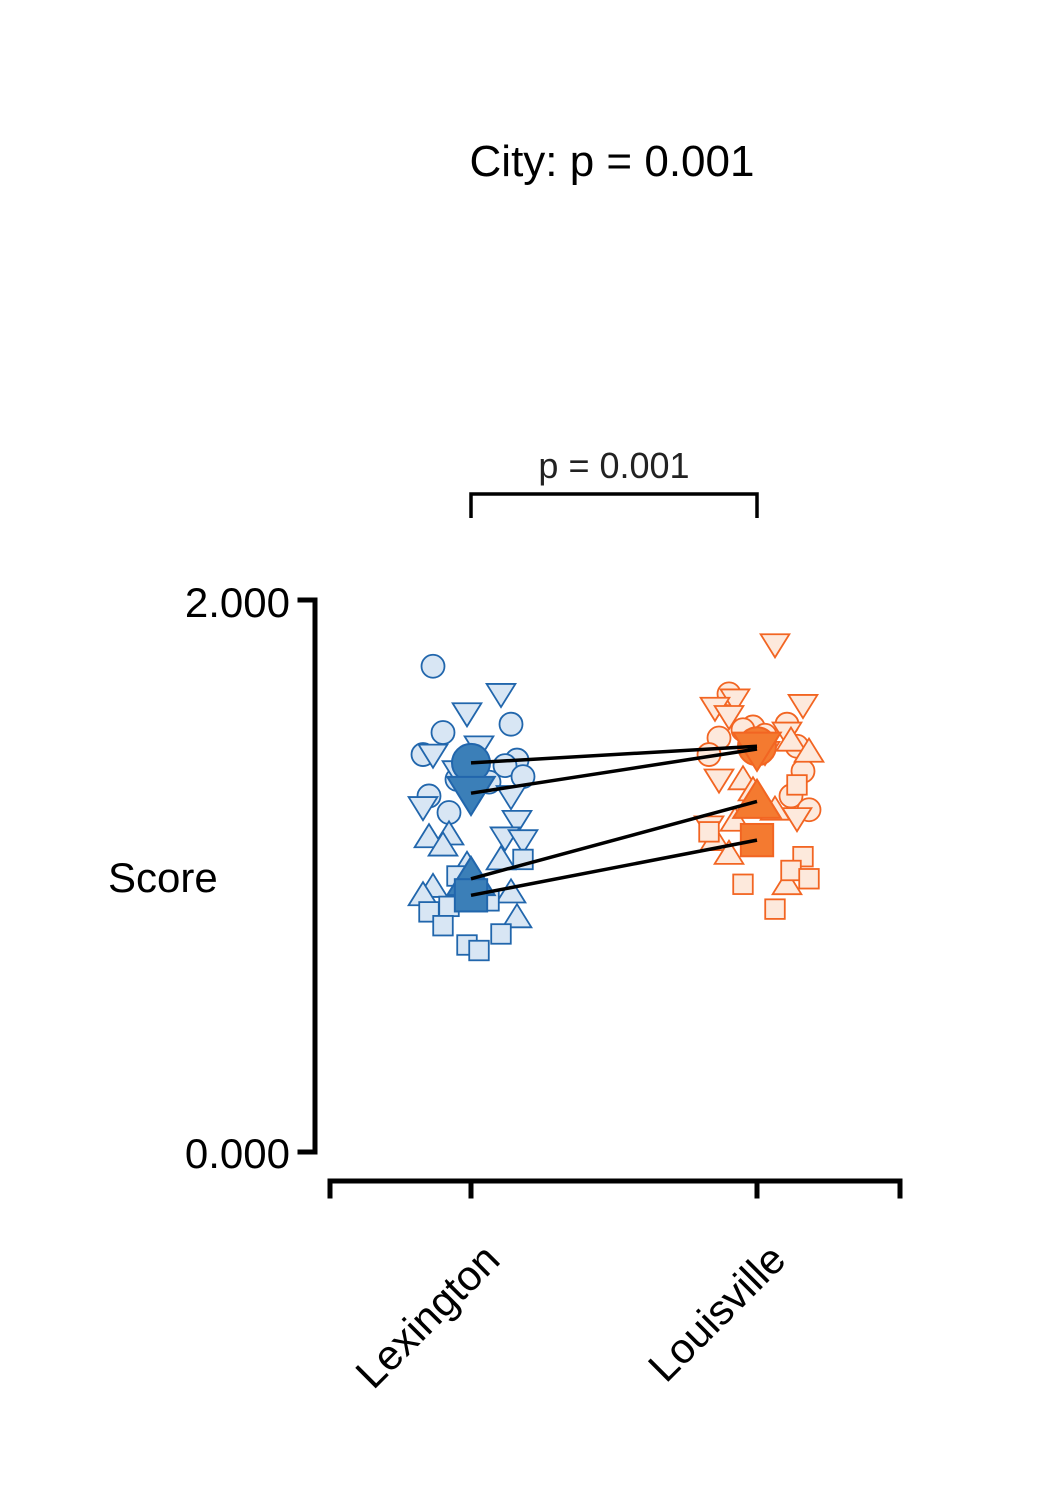  I want to click on y-axis-label: Score, so click(163, 877).